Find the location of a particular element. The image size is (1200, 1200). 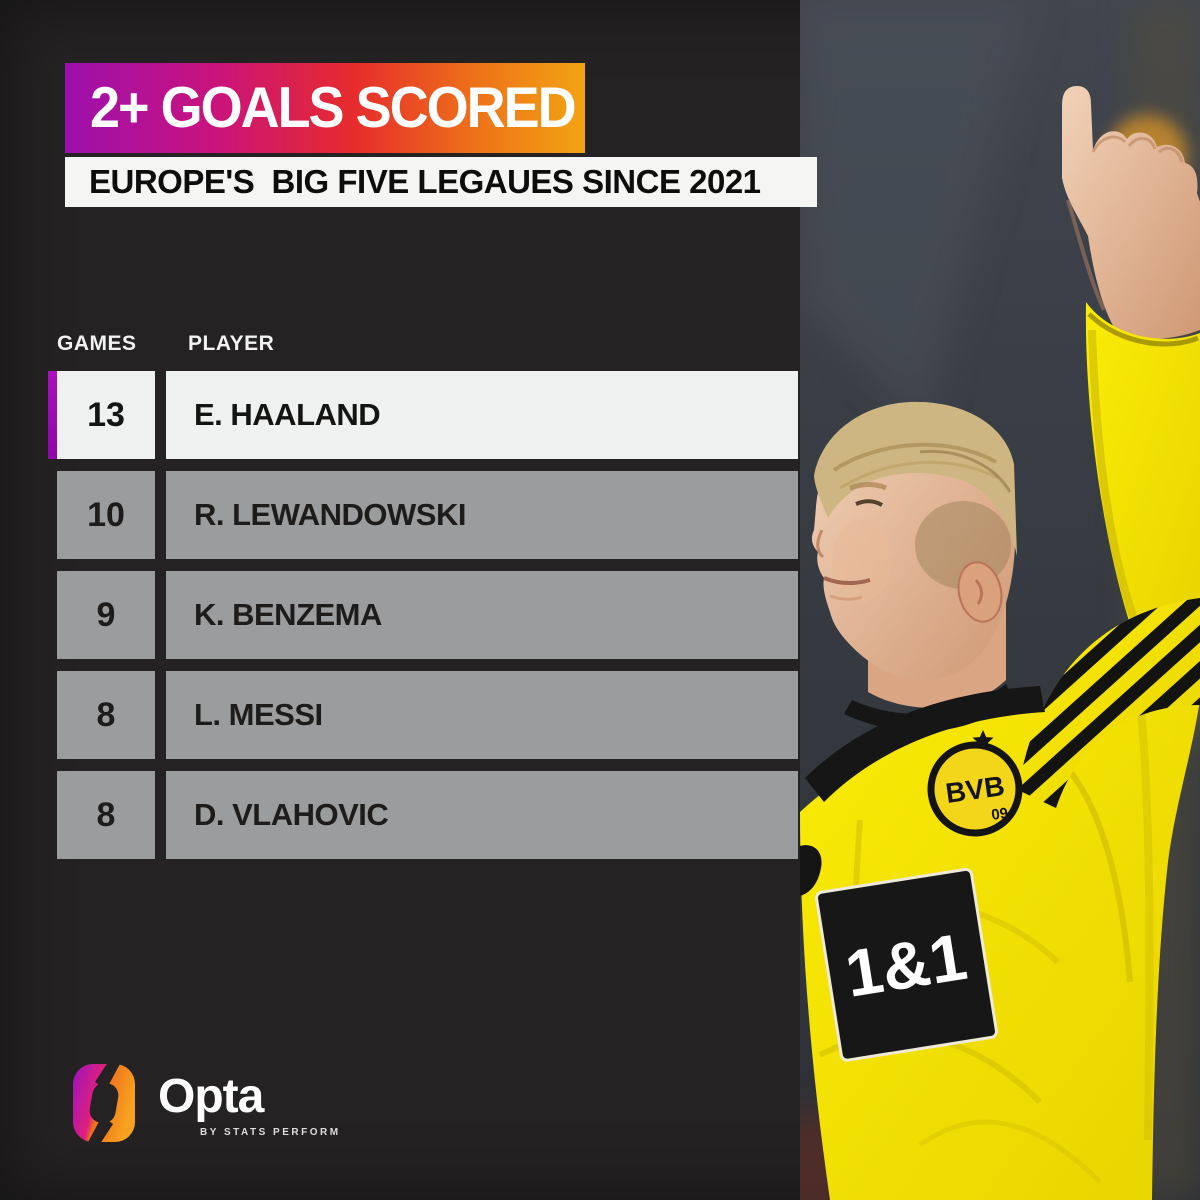

opta-byline: BY STATS PERFORM is located at coordinates (270, 1132).